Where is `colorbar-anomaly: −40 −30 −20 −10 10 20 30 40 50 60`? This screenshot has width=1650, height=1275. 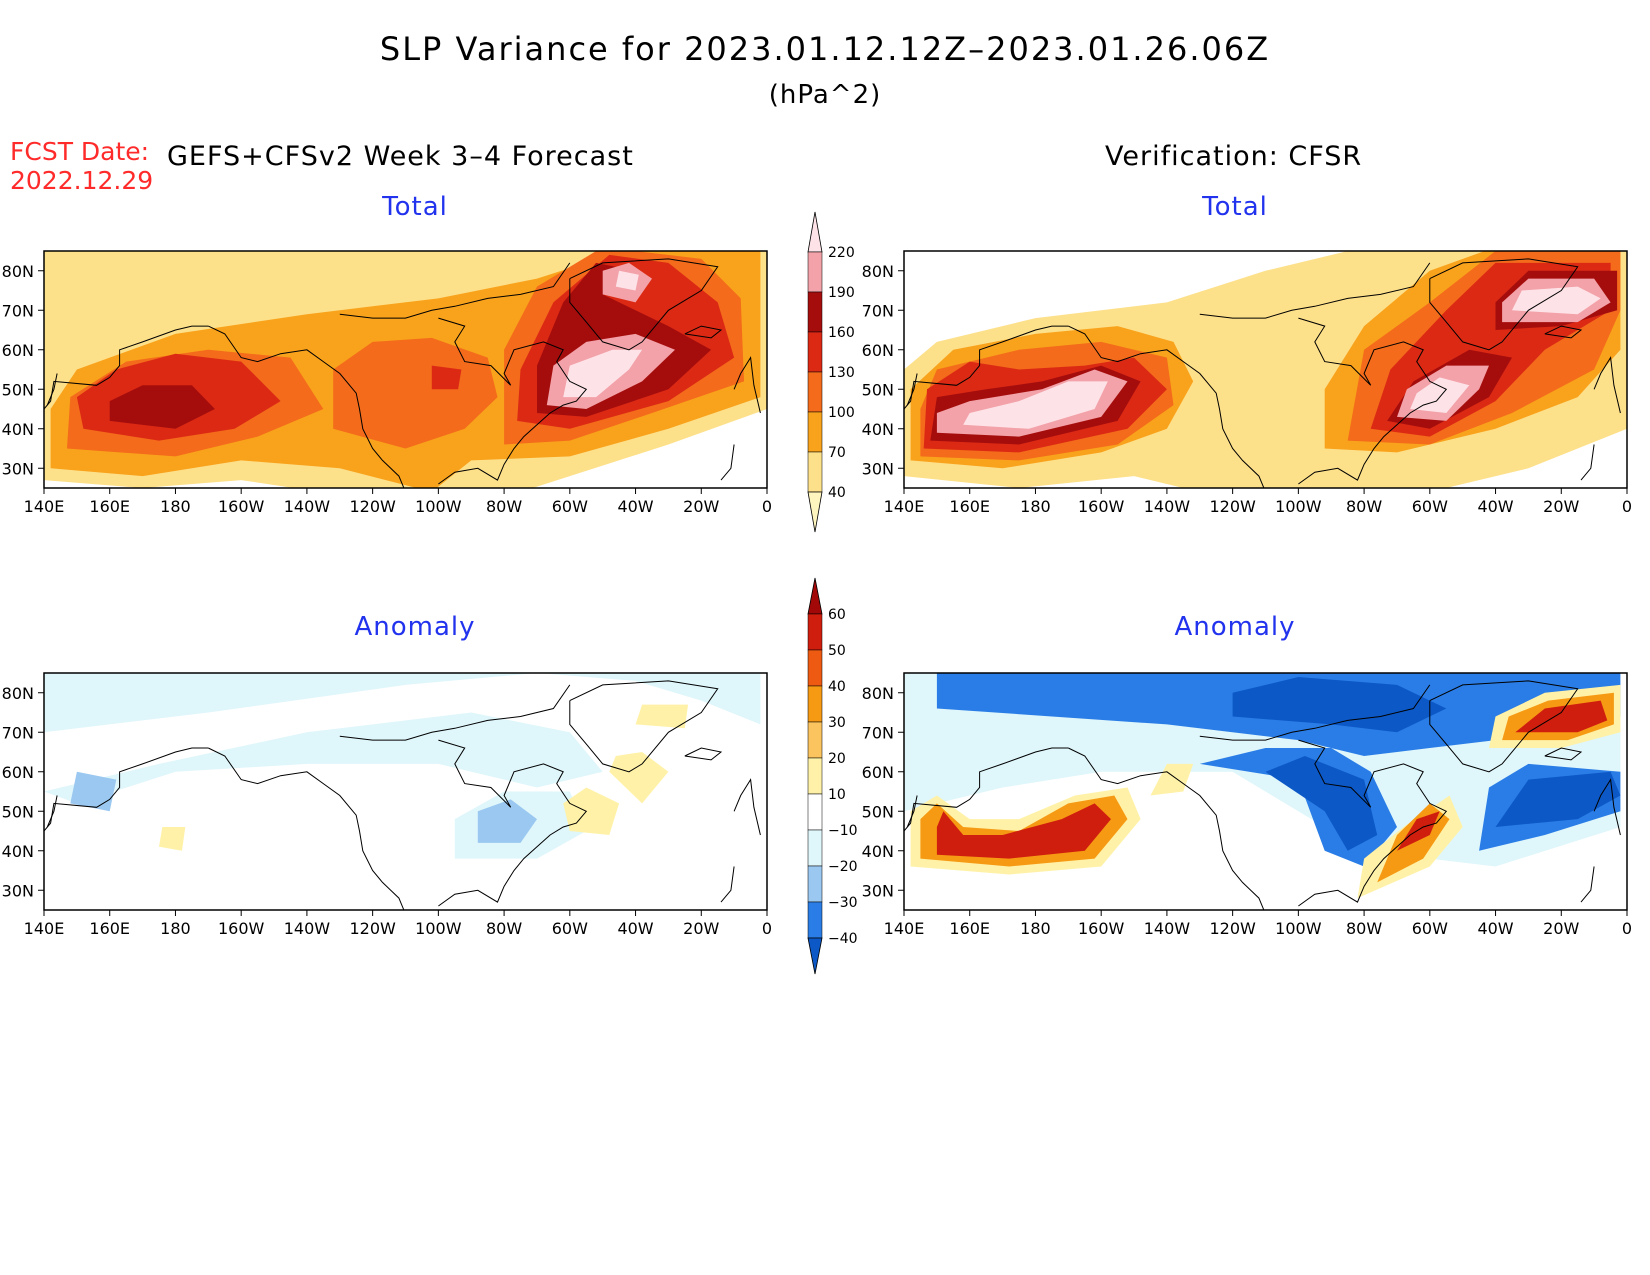 colorbar-anomaly: −40 −30 −20 −10 10 20 30 40 50 60 is located at coordinates (832, 776).